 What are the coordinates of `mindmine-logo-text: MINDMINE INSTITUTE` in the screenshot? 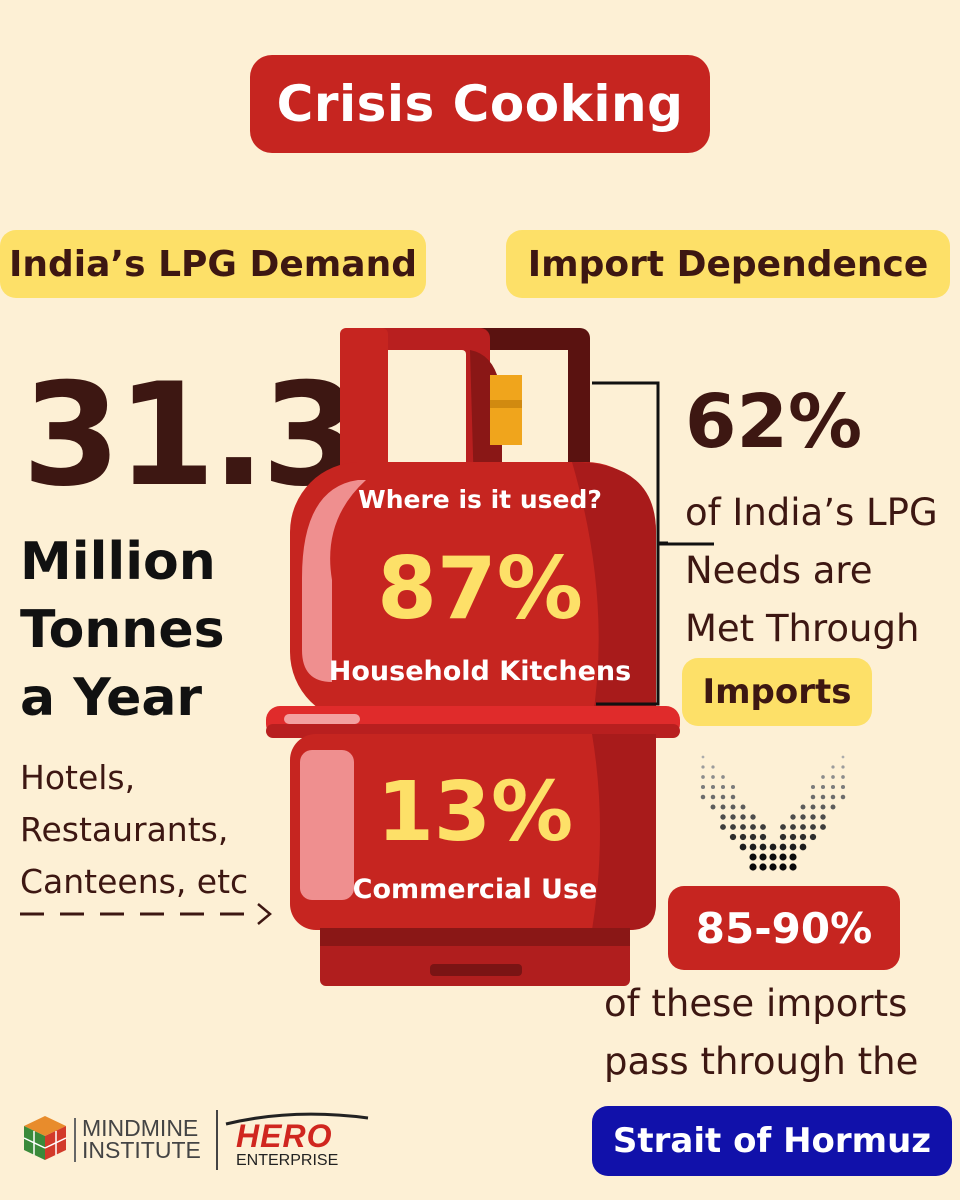 It's located at (141, 1139).